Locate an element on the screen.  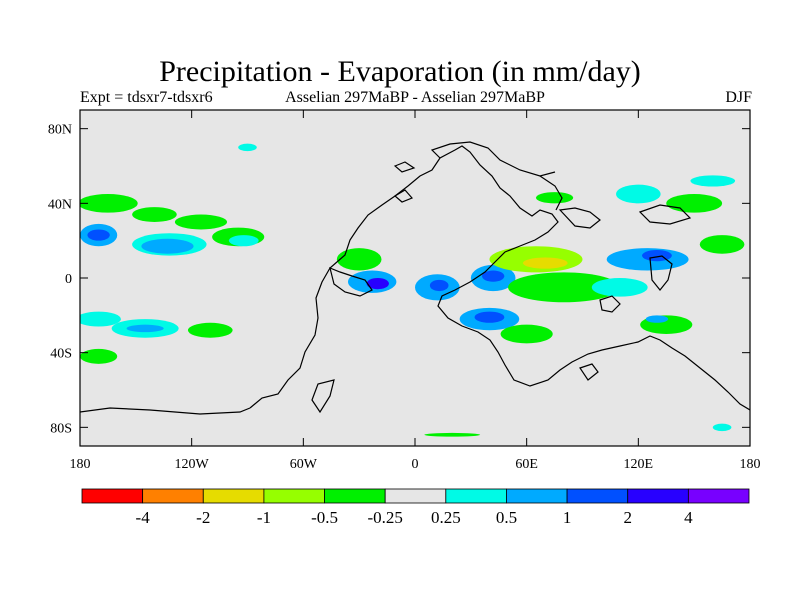
map-title: Precipitation - Evaporation (in mm/day) is located at coordinates (400, 71).